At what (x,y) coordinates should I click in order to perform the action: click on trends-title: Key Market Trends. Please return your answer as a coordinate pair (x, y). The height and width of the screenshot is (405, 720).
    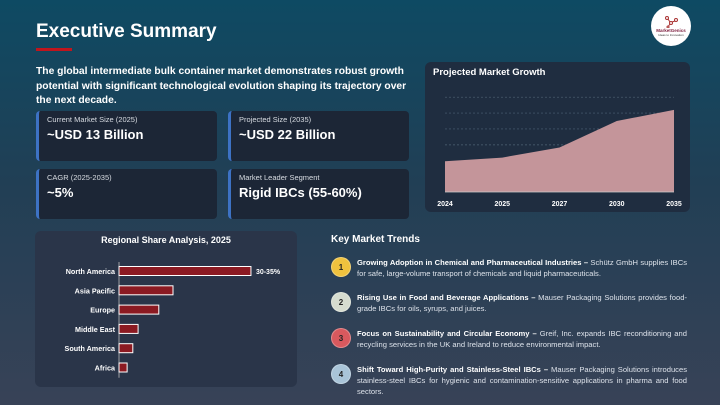
    Looking at the image, I should click on (375, 239).